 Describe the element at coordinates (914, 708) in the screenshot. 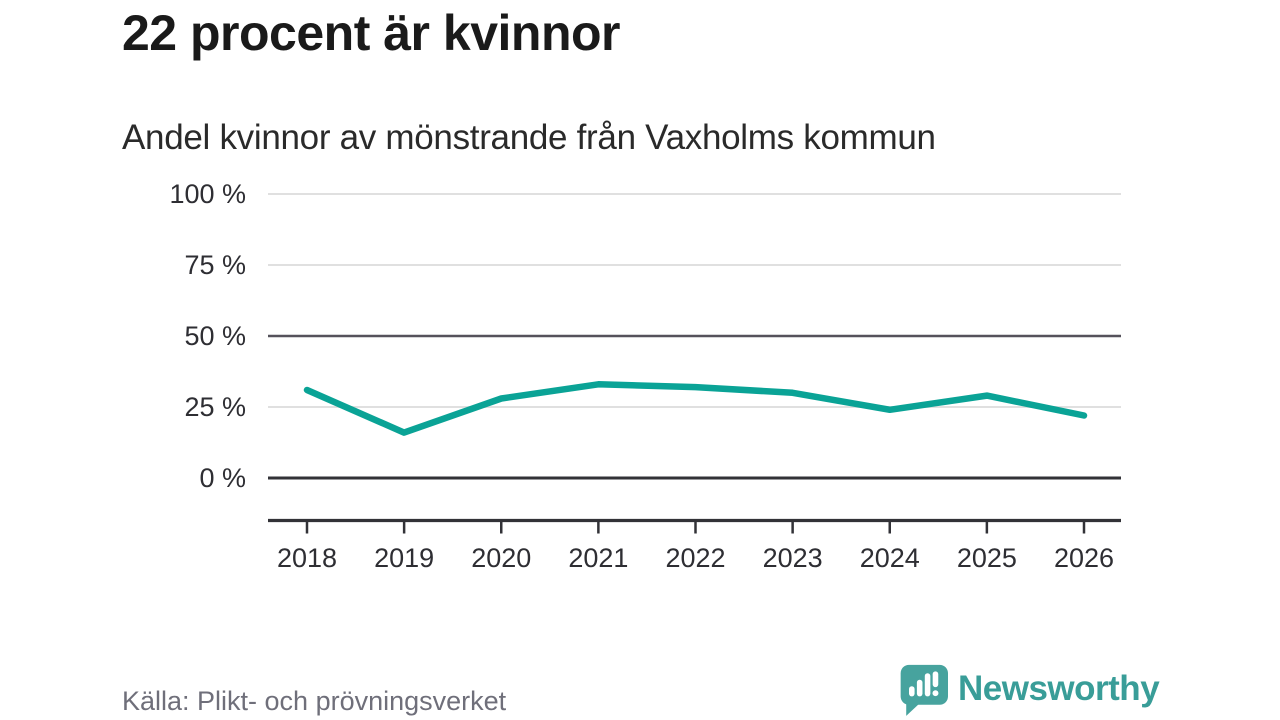

I see `logo-bubble-tail` at that location.